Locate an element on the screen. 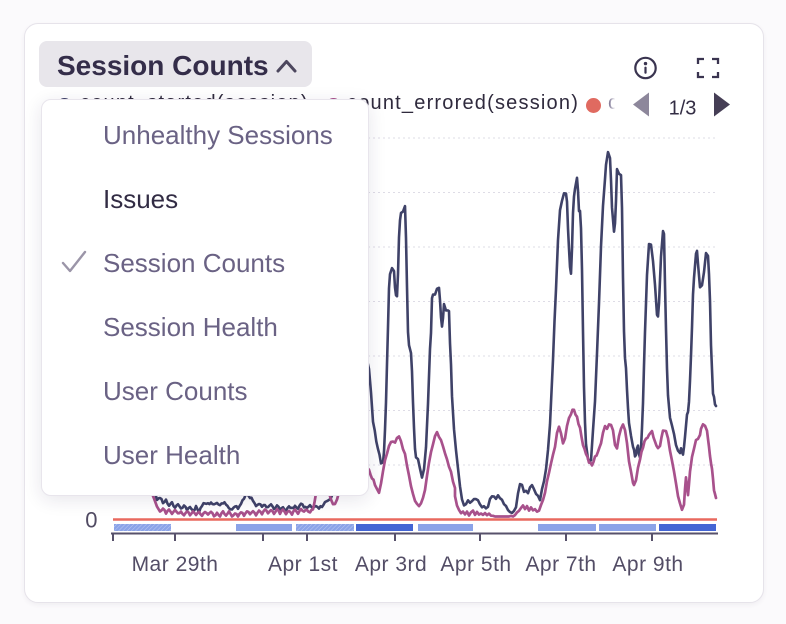 The image size is (786, 624). svg-text: 1/3 is located at coordinates (683, 109).